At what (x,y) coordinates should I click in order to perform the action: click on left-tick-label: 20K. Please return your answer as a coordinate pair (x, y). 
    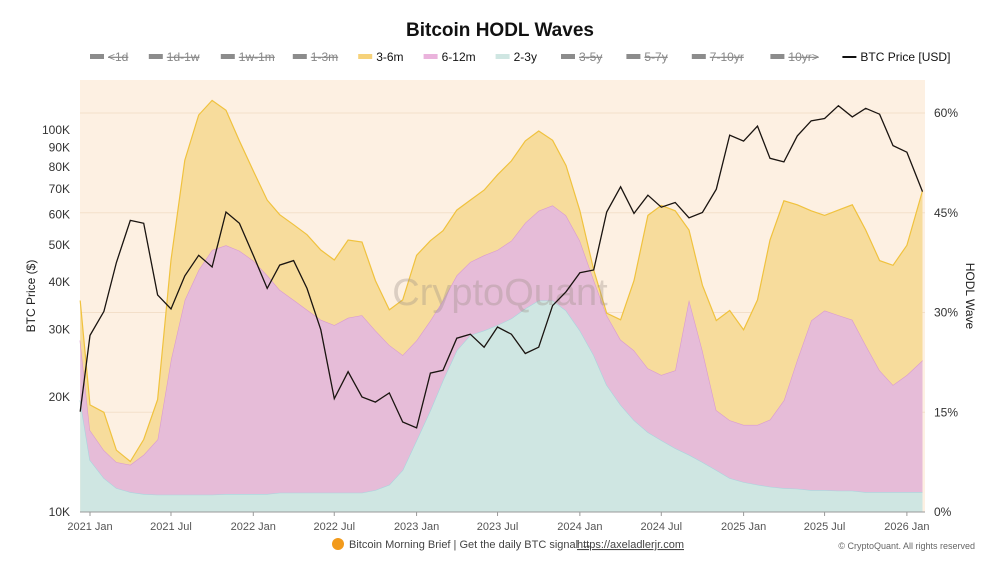
    Looking at the image, I should click on (59, 397).